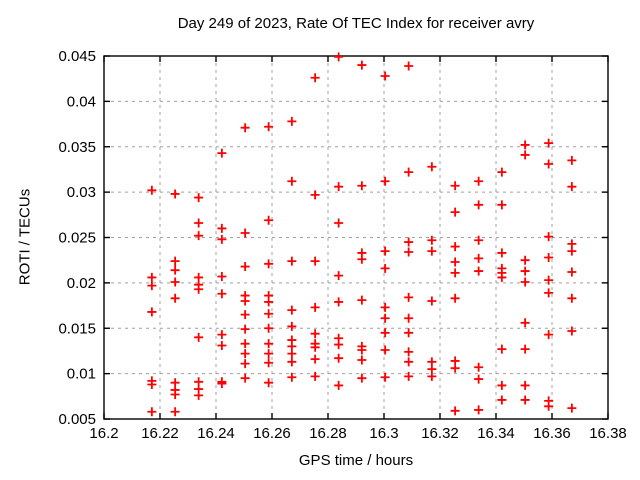 Image resolution: width=640 pixels, height=480 pixels. I want to click on x-tick-label: 16.26, so click(272, 433).